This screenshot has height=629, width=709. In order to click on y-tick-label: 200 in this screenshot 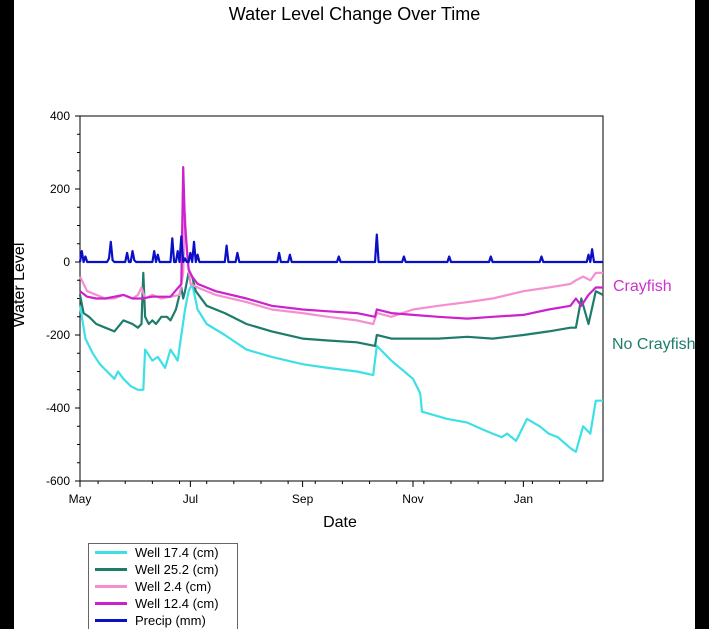, I will do `click(60, 189)`.